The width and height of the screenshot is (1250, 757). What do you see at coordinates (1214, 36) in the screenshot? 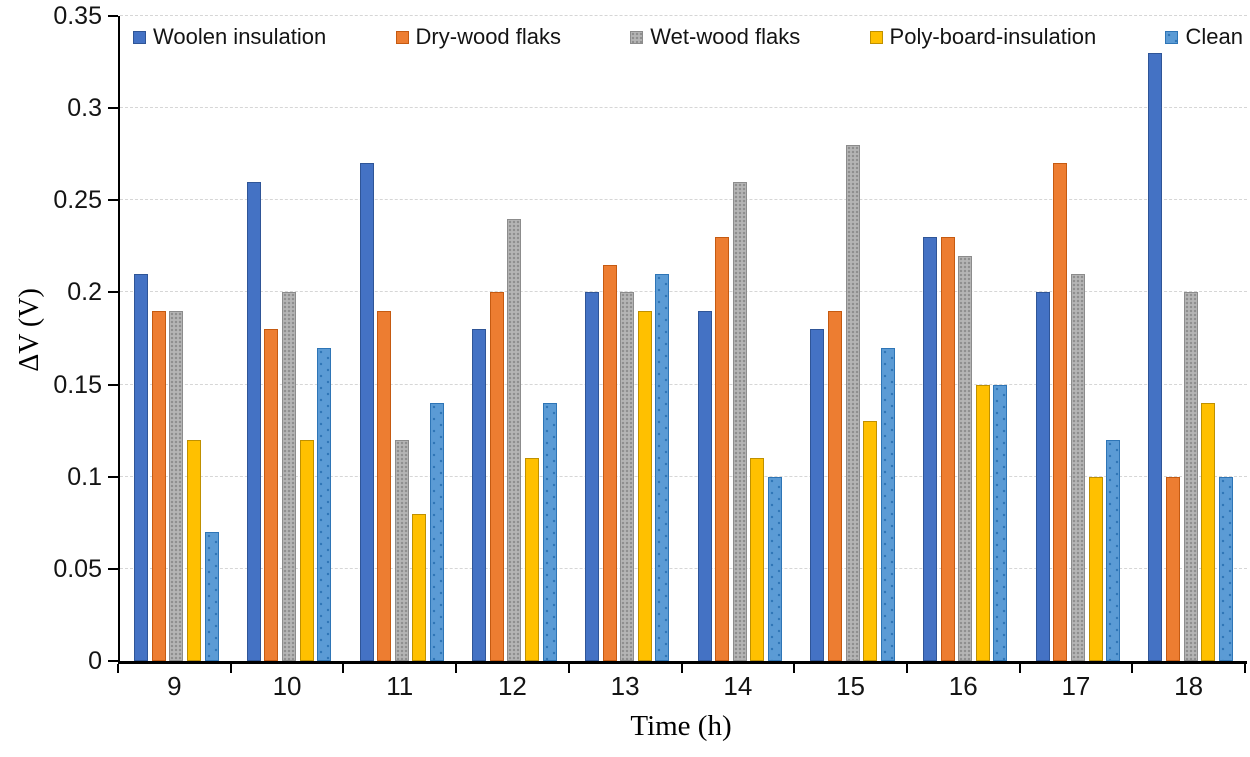
I see `legend-label: Clean` at bounding box center [1214, 36].